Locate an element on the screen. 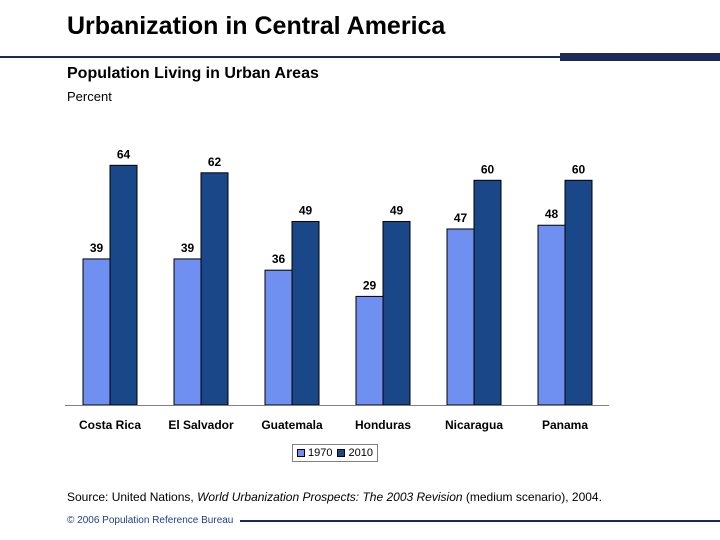 The height and width of the screenshot is (540, 720). x-tick-label-honduras: Honduras is located at coordinates (383, 425).